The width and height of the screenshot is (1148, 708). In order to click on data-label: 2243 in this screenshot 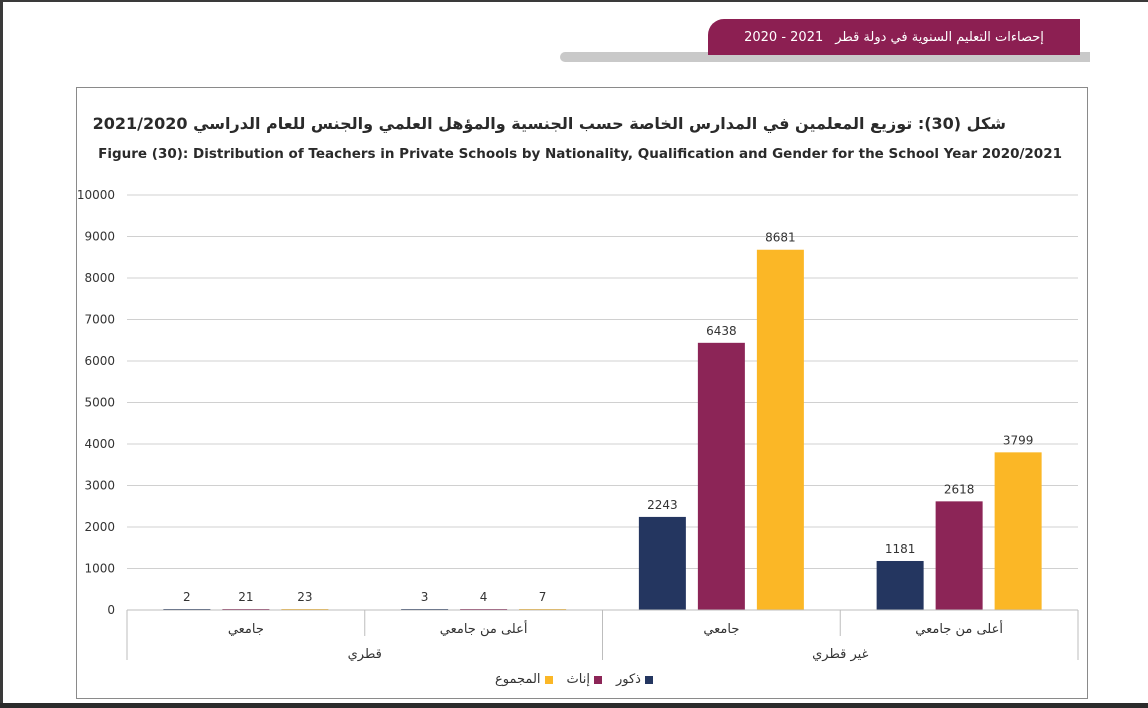, I will do `click(662, 505)`.